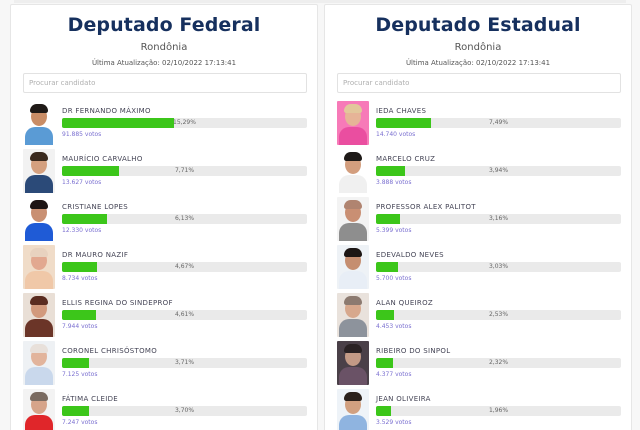 Image resolution: width=640 pixels, height=430 pixels. I want to click on vote-progress-bar: 4,67%, so click(184, 267).